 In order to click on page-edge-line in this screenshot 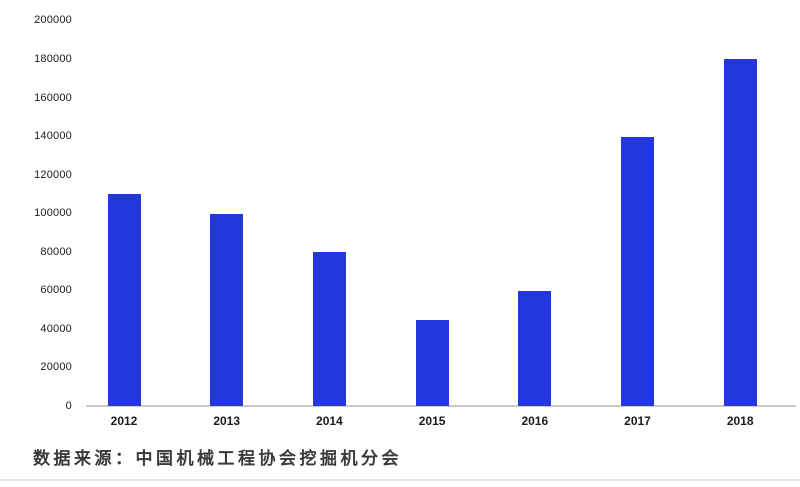, I will do `click(400, 480)`.